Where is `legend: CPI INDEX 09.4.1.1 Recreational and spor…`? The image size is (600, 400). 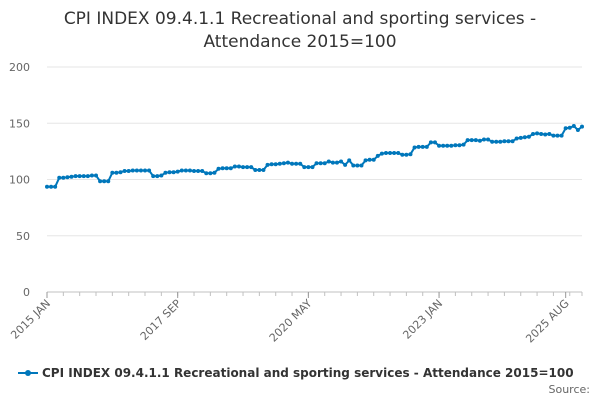
legend: CPI INDEX 09.4.1.1 Recreational and spor… is located at coordinates (296, 373).